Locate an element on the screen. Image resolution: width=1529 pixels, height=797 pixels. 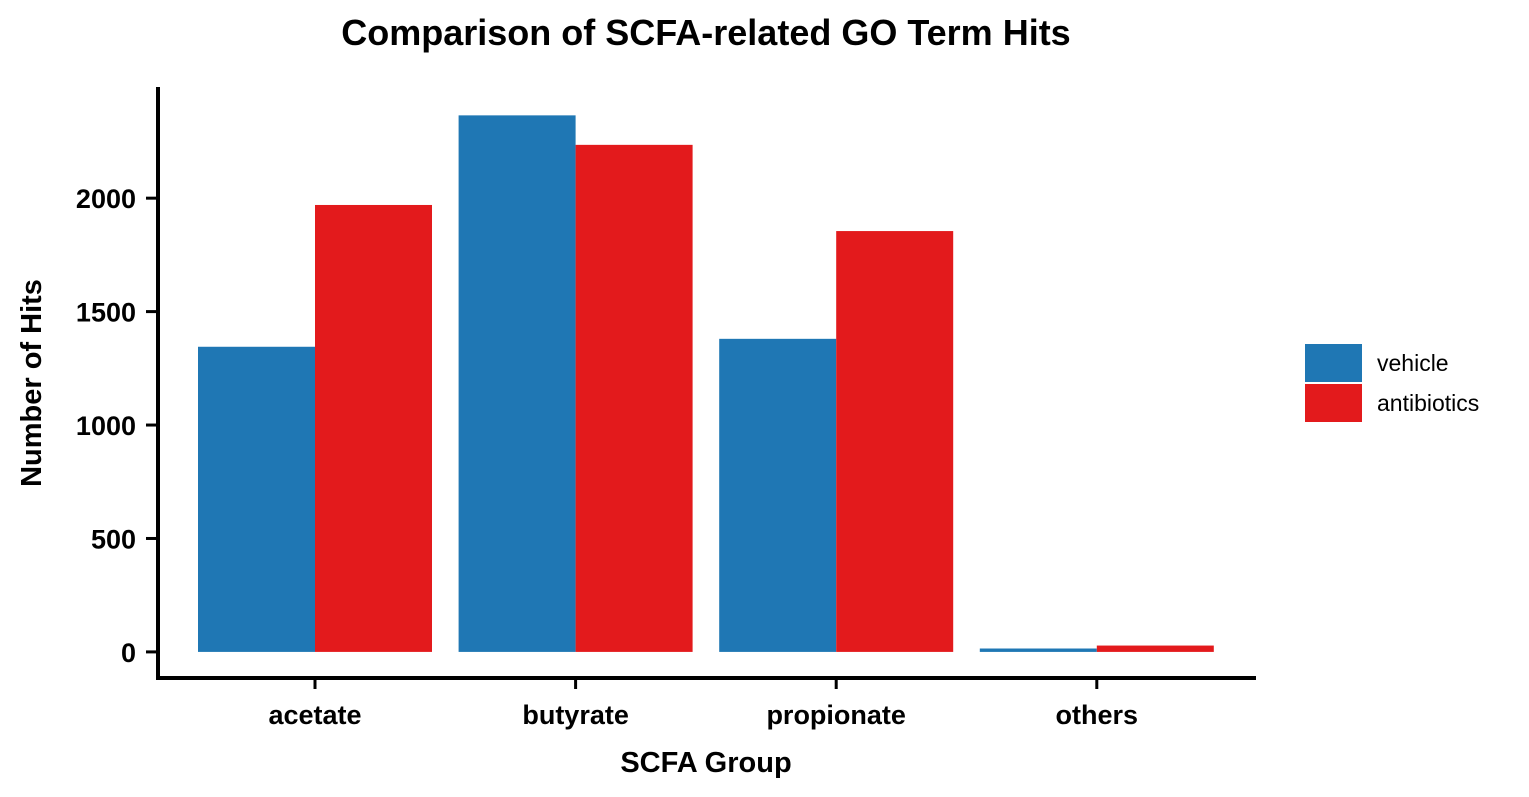
y-ticks-group: 0 500 1000 1500 2000 is located at coordinates (117, 426).